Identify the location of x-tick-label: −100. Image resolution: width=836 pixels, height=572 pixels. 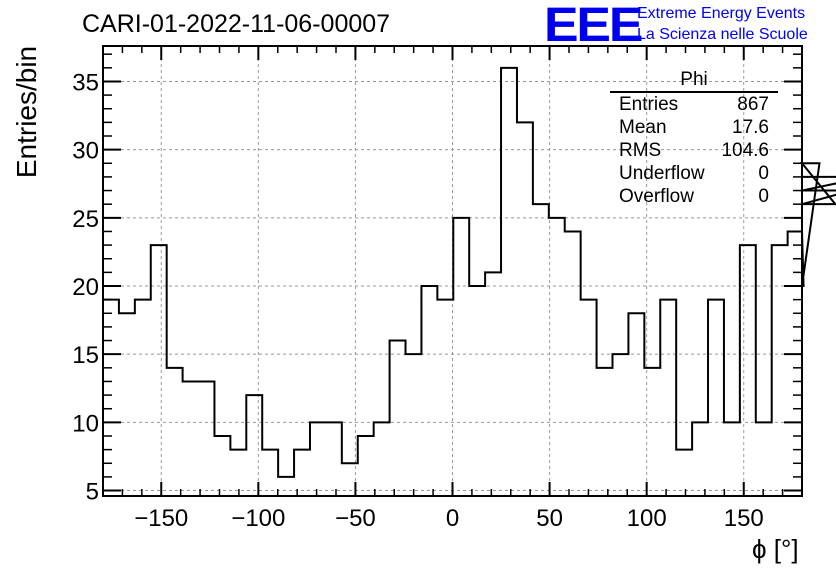
(258, 518).